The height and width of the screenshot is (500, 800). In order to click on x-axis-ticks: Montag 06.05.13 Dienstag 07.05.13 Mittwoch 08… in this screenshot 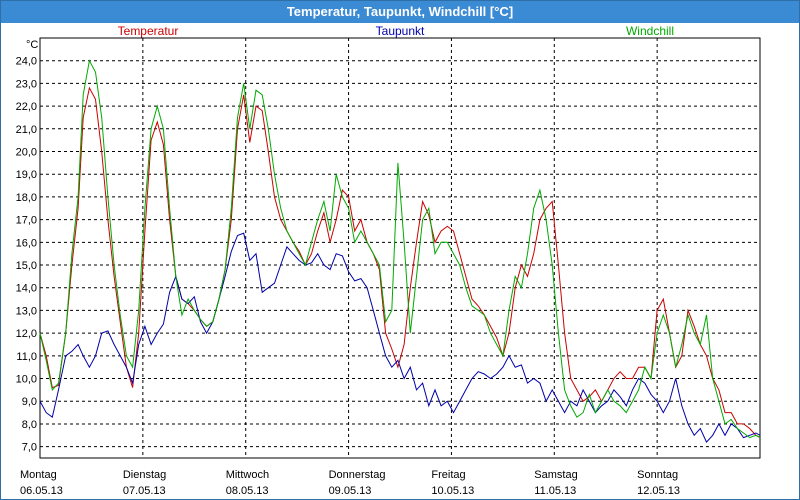, I will do `click(350, 483)`.